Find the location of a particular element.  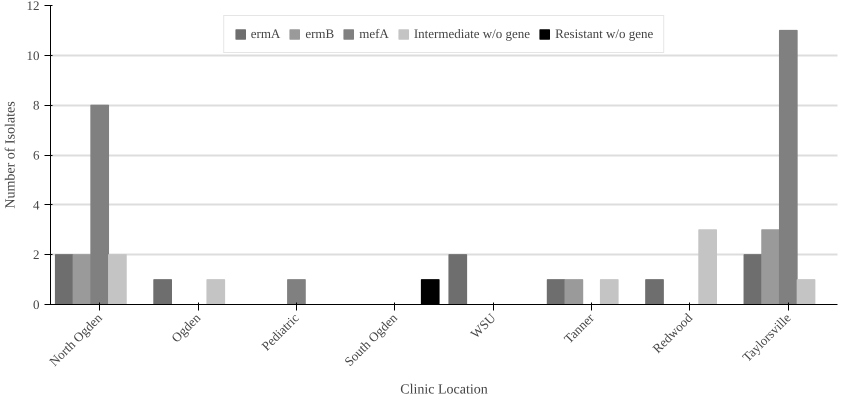

legend-label: Resistant w/o gene is located at coordinates (604, 34).